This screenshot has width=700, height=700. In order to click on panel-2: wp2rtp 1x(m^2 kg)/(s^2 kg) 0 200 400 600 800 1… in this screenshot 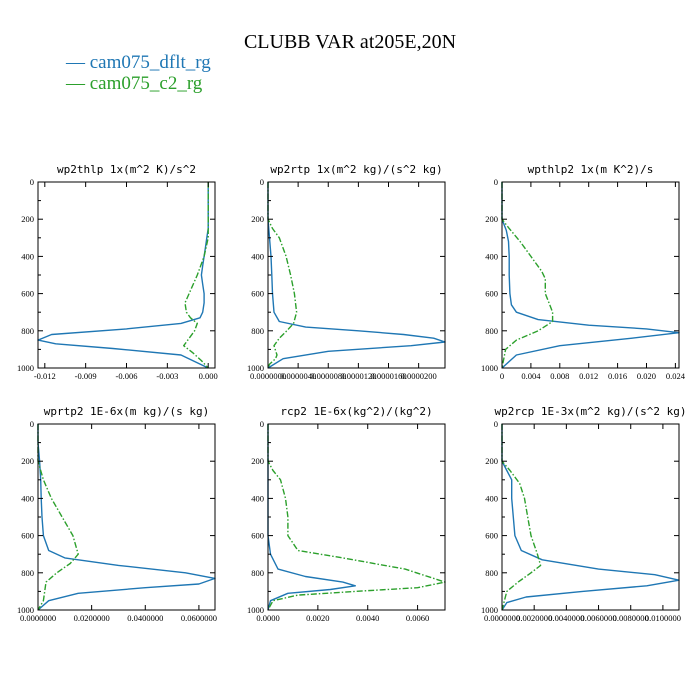, I will do `click(346, 272)`.